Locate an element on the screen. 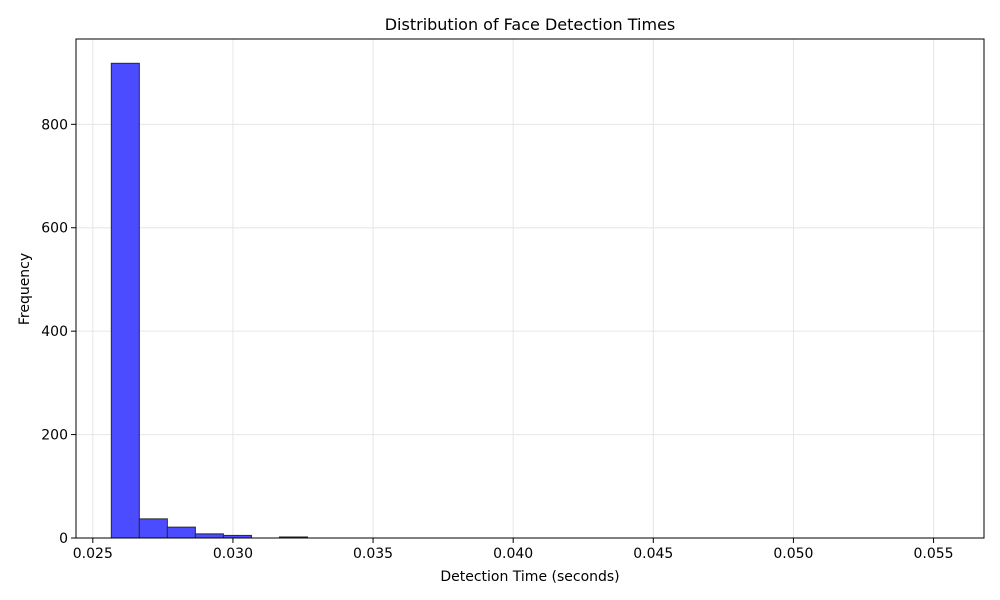 This screenshot has width=1000, height=600. y-tick-label: 0 is located at coordinates (63, 539).